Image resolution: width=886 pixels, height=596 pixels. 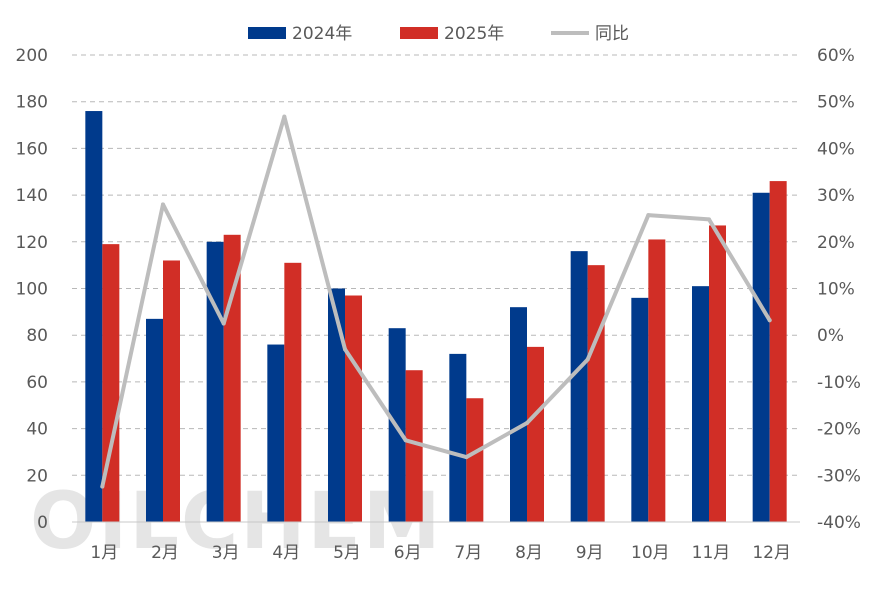 What do you see at coordinates (37, 476) in the screenshot?
I see `y-left-tick-label: 20` at bounding box center [37, 476].